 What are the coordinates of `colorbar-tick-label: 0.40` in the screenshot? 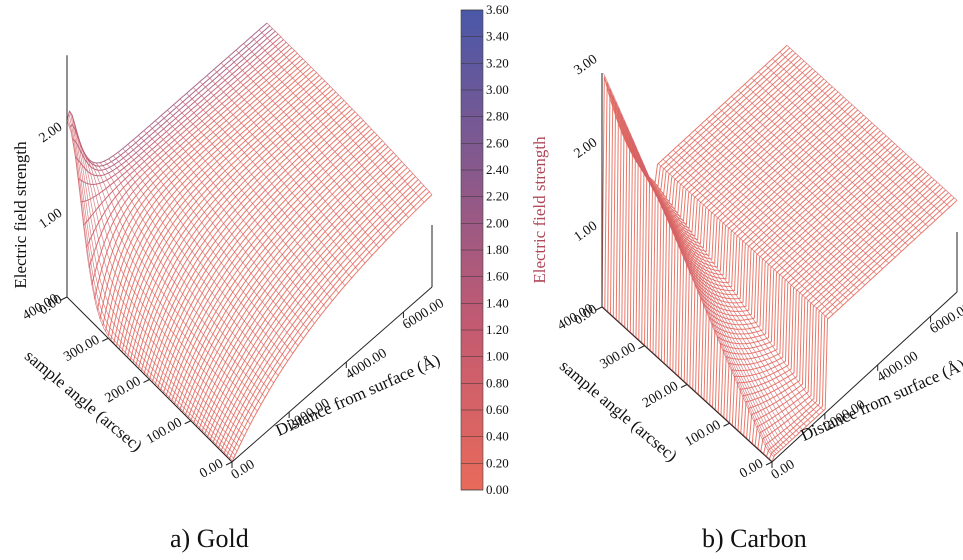 It's located at (497, 436).